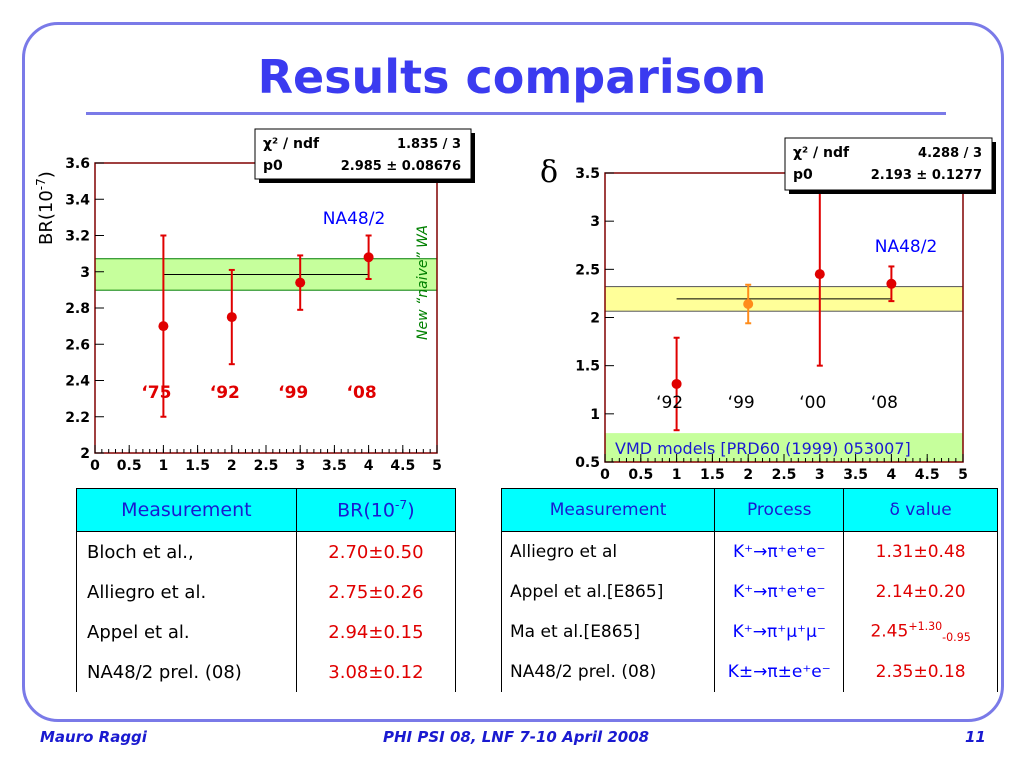 This screenshot has height=768, width=1024. I want to click on br-row-value: 3.08±0.12, so click(376, 672).